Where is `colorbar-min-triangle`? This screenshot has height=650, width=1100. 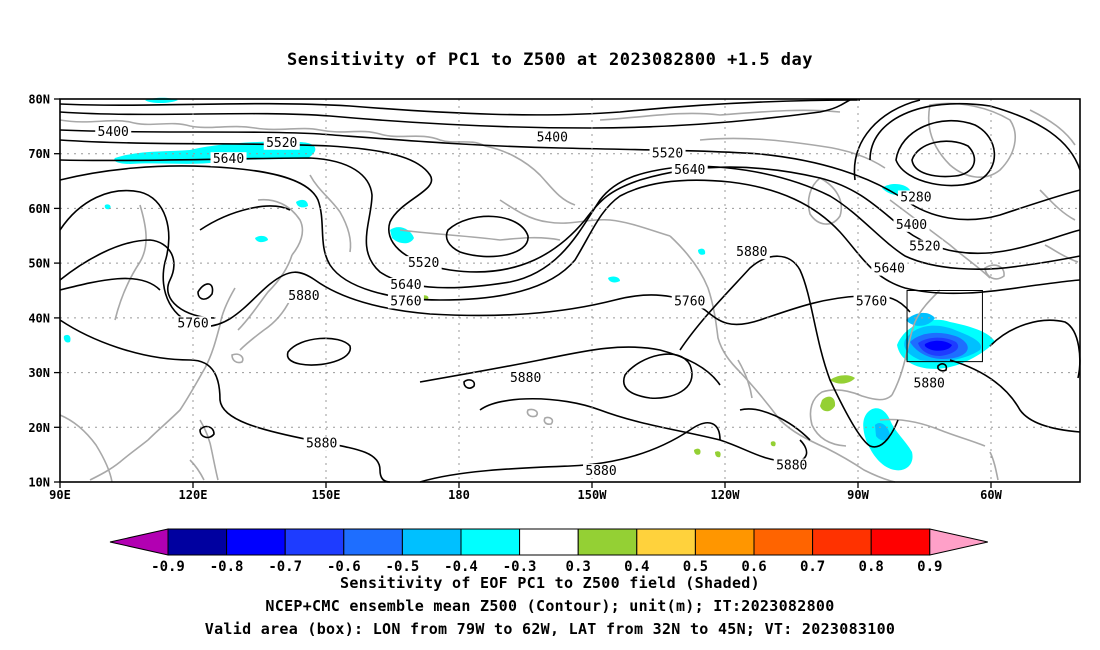
colorbar-min-triangle is located at coordinates (139, 542).